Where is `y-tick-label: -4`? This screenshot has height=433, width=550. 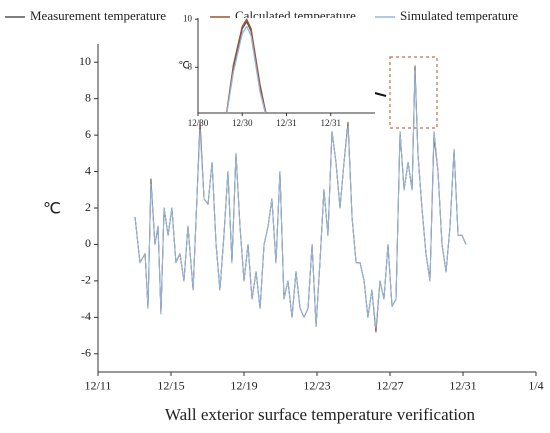 y-tick-label: -4 is located at coordinates (86, 316).